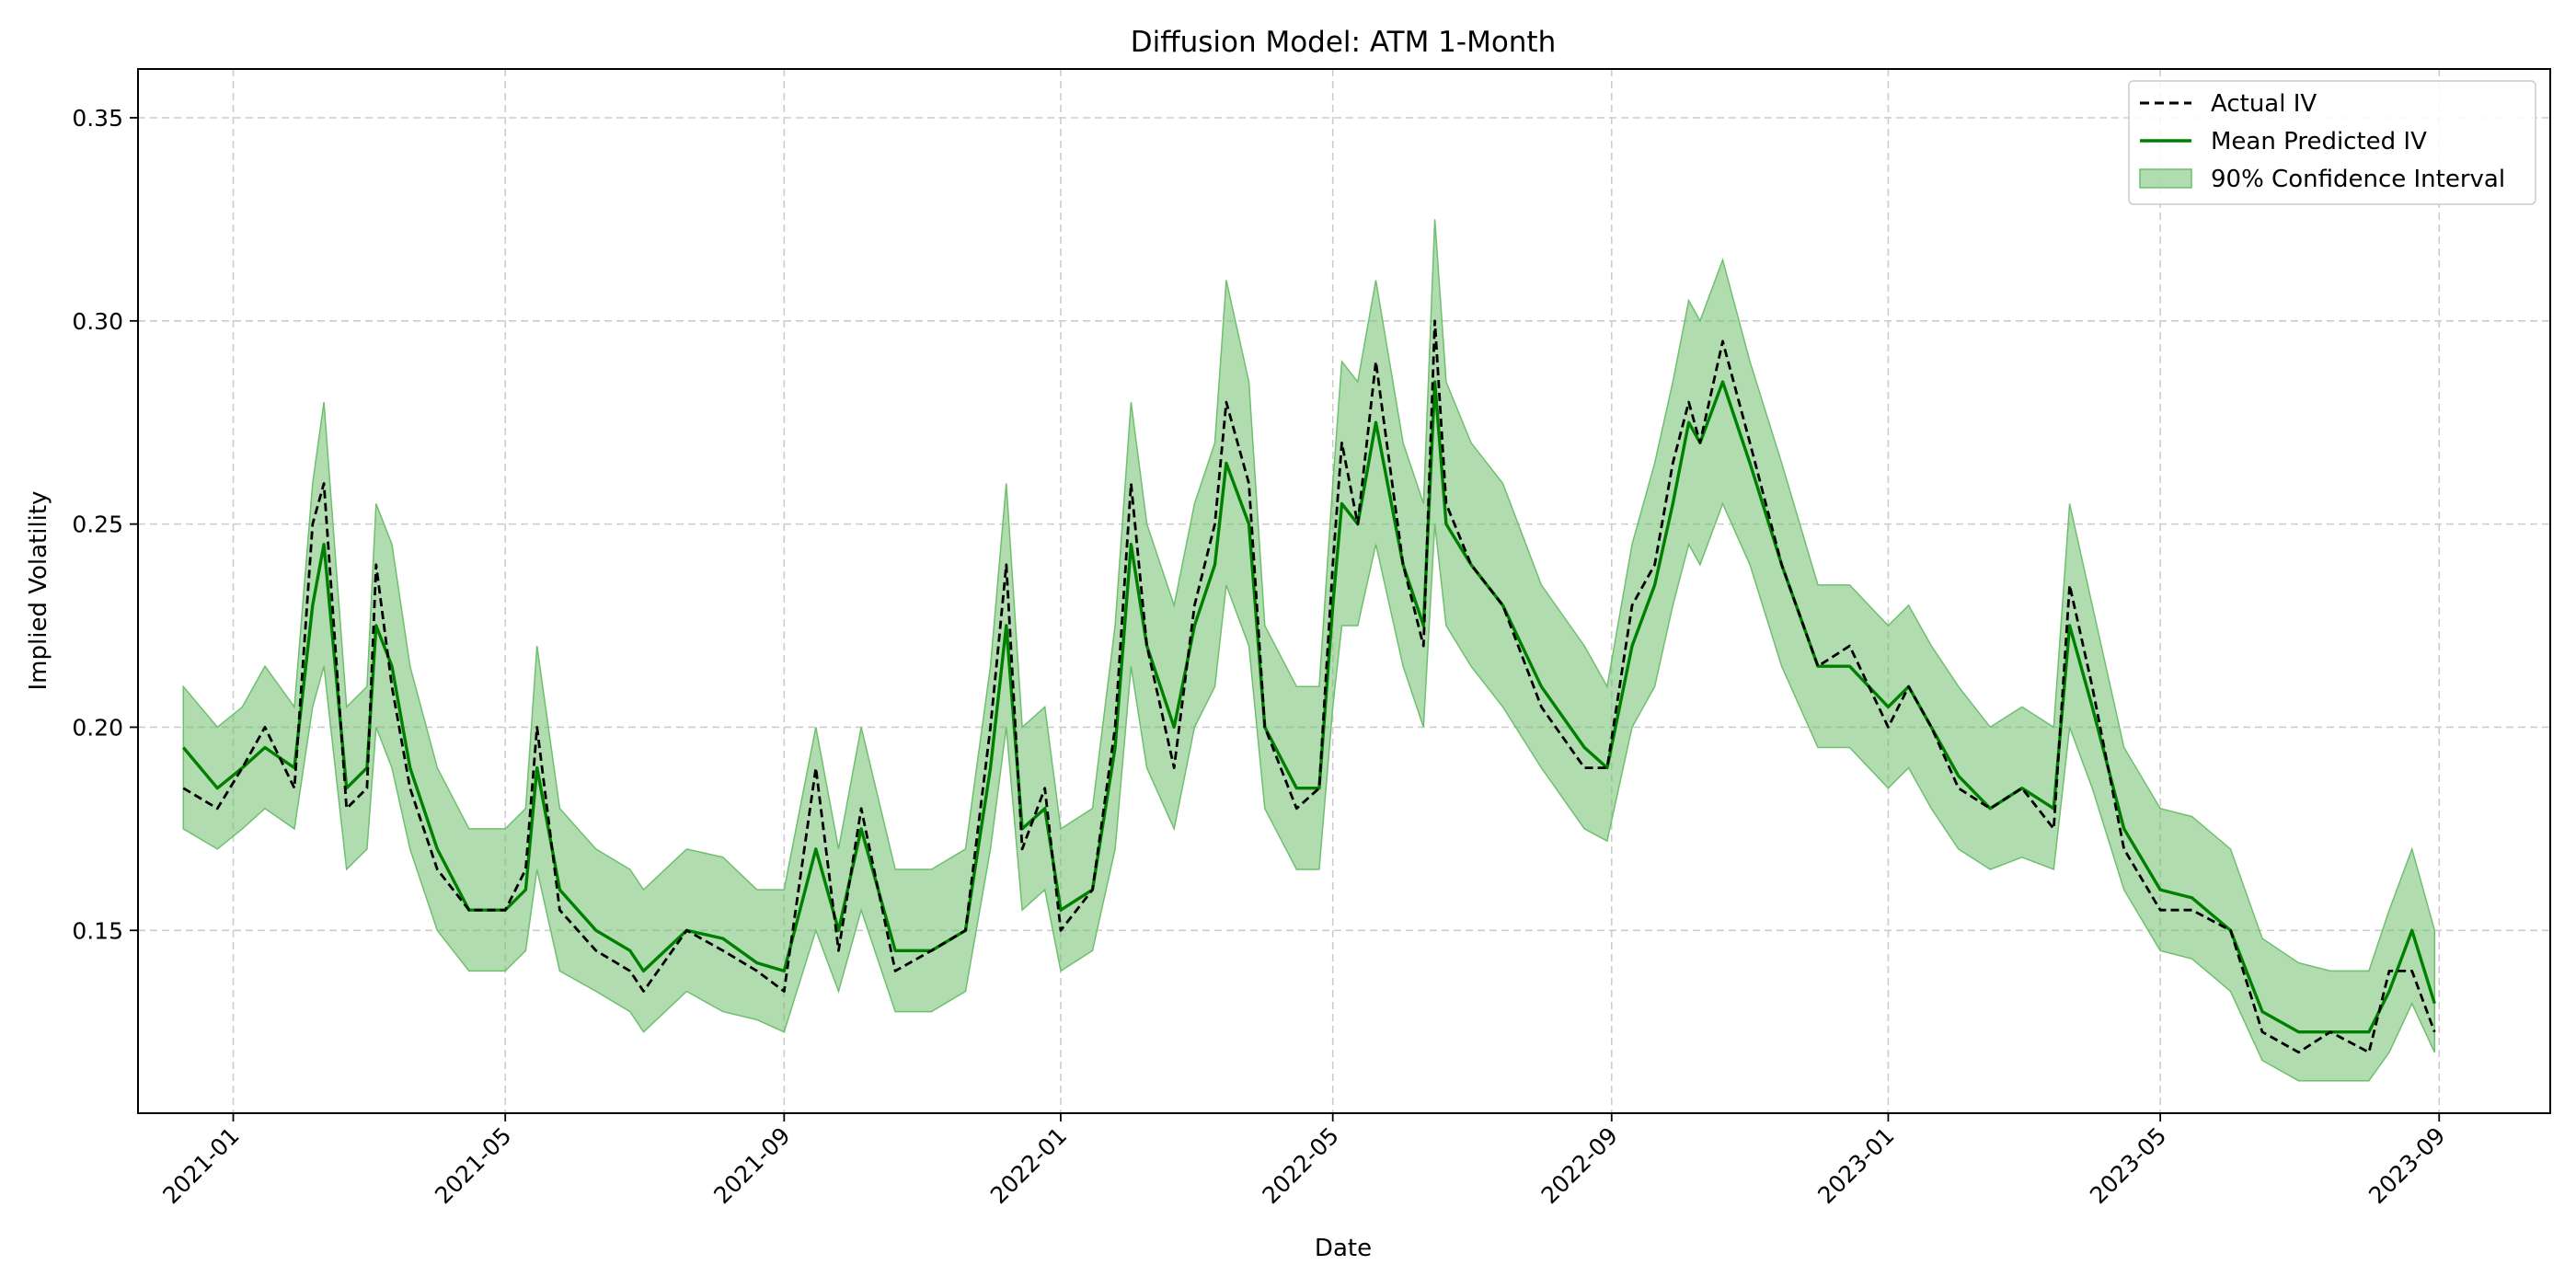 This screenshot has width=2576, height=1288. I want to click on chart-title: Diffusion Model: ATM 1-Month, so click(1344, 42).